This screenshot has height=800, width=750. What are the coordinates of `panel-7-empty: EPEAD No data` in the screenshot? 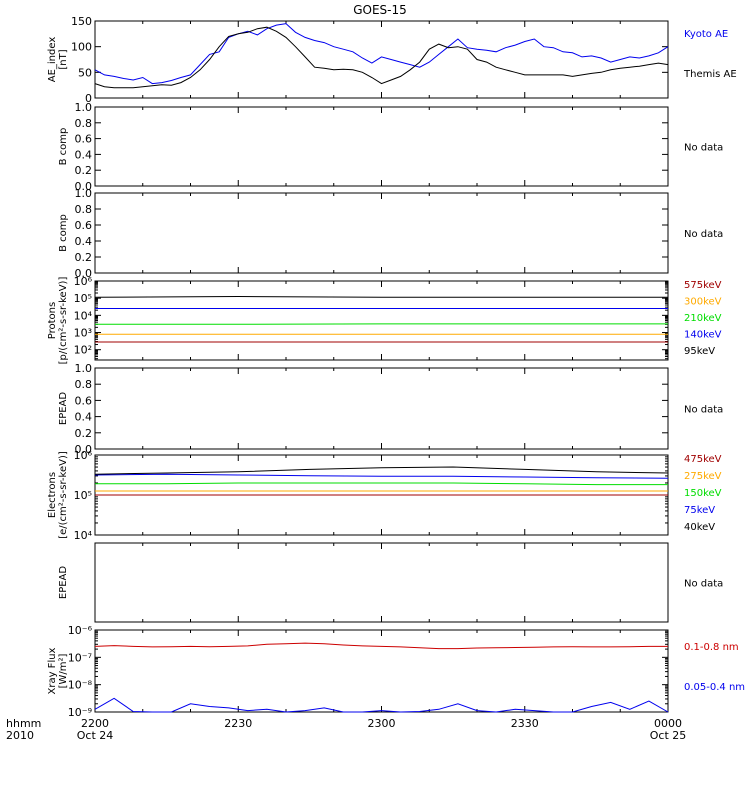 It's located at (390, 582).